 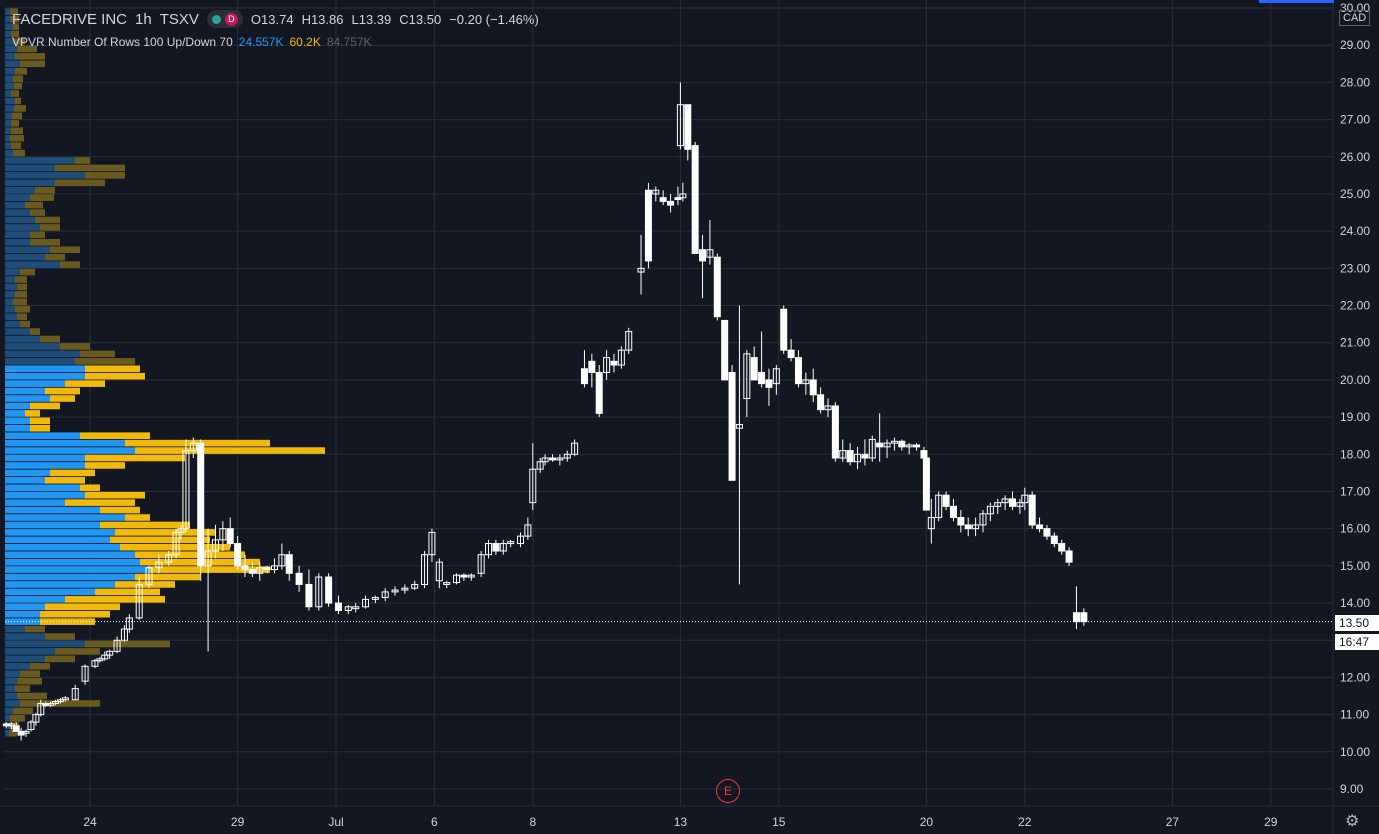 I want to click on time-tick-label: Jul, so click(x=335, y=822).